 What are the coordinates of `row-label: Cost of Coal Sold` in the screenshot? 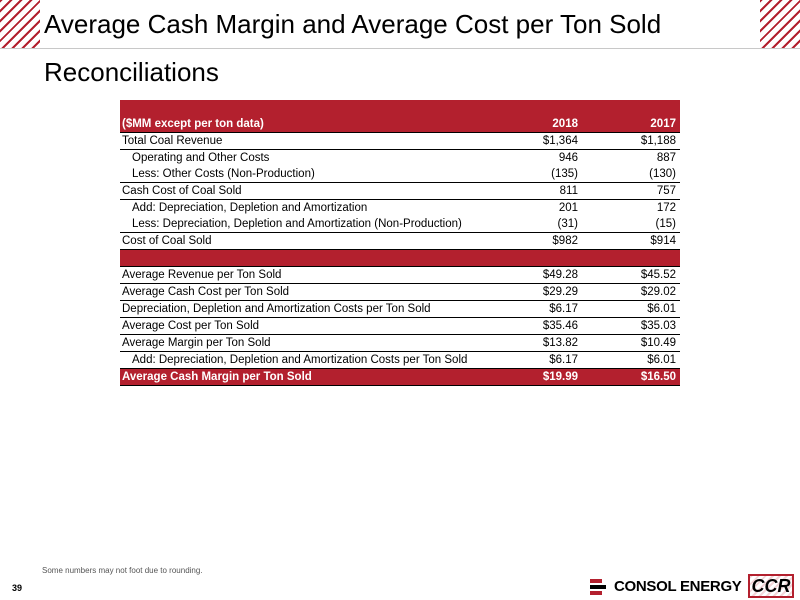 It's located at (302, 241).